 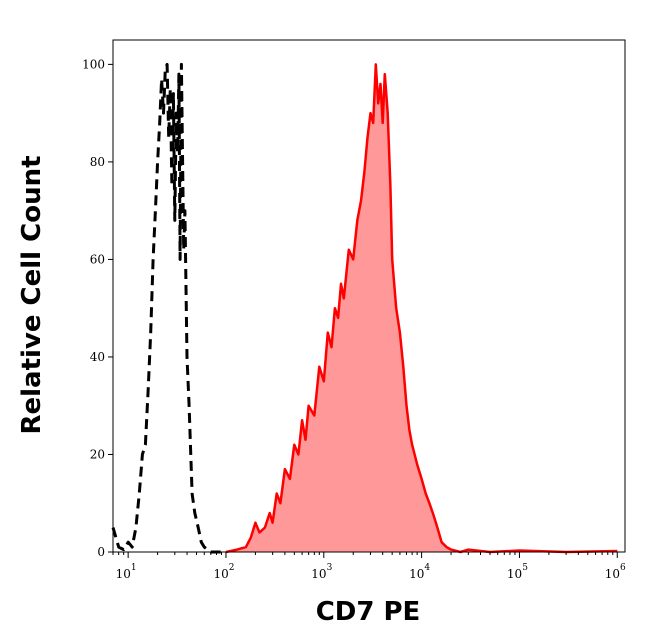 I want to click on x-axis-title: CD7 PE, so click(x=368, y=612).